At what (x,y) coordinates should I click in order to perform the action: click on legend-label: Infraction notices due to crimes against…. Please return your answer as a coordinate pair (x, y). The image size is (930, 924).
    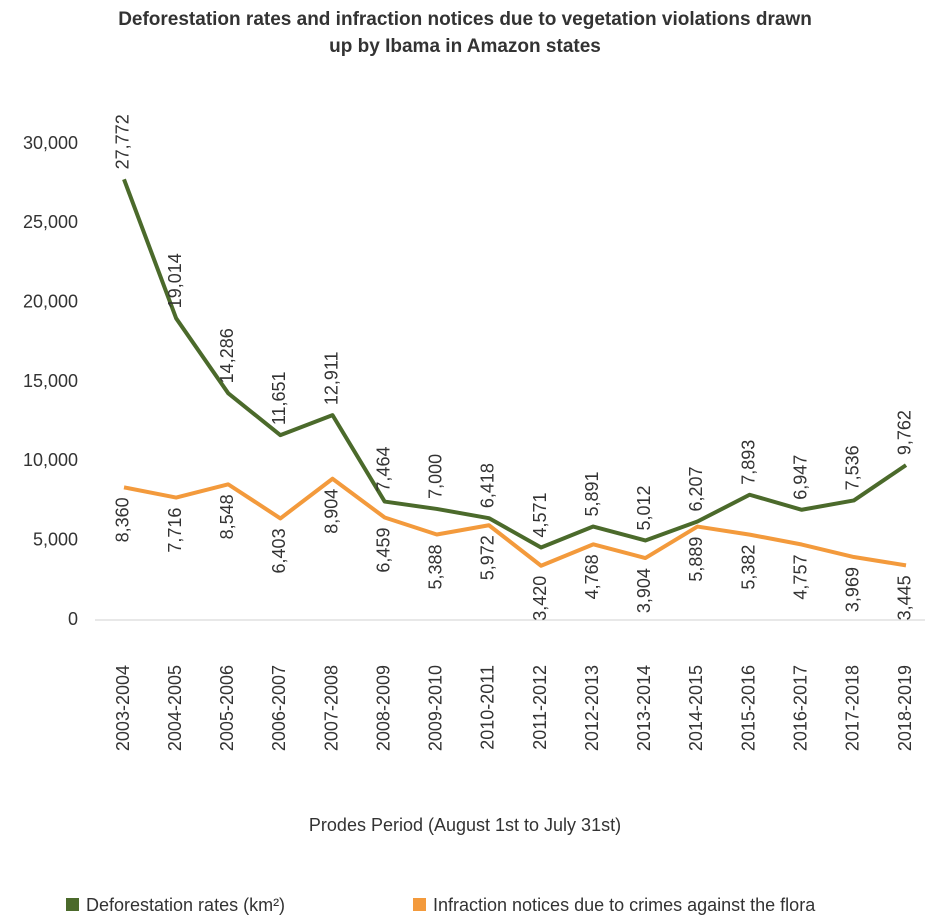
    Looking at the image, I should click on (624, 905).